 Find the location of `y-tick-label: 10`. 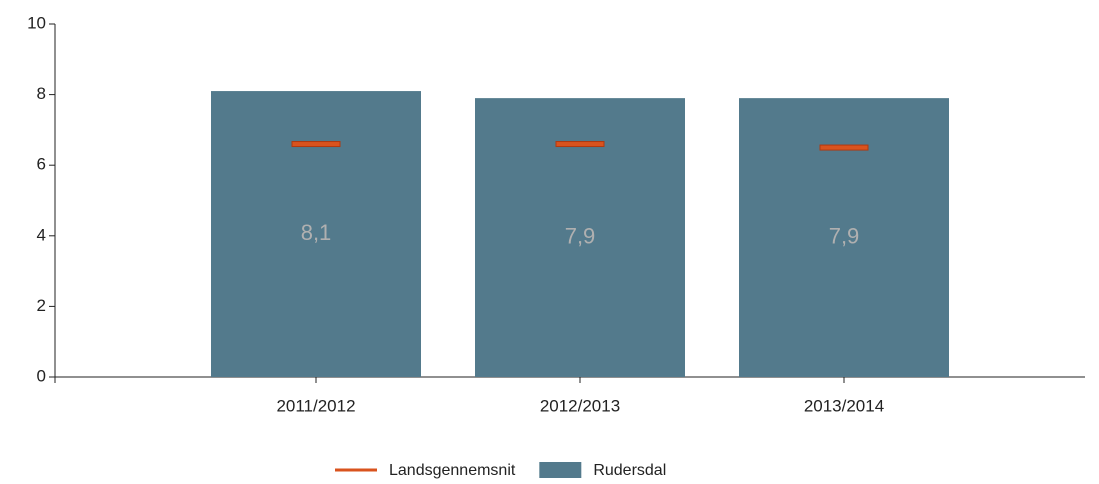

y-tick-label: 10 is located at coordinates (36, 22).